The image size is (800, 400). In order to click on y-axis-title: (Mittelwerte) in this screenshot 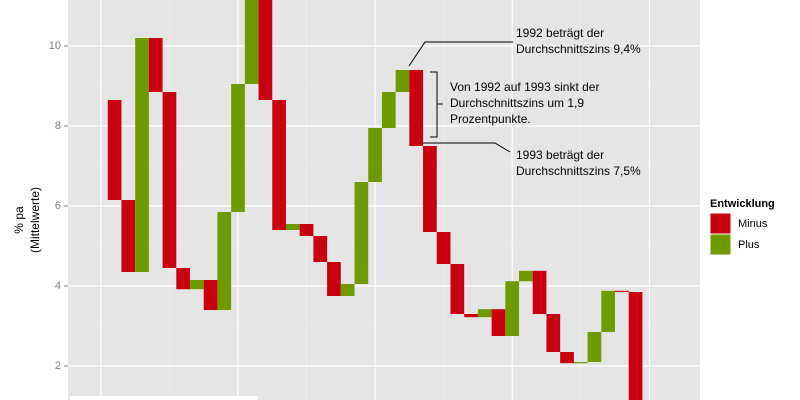, I will do `click(35, 220)`.